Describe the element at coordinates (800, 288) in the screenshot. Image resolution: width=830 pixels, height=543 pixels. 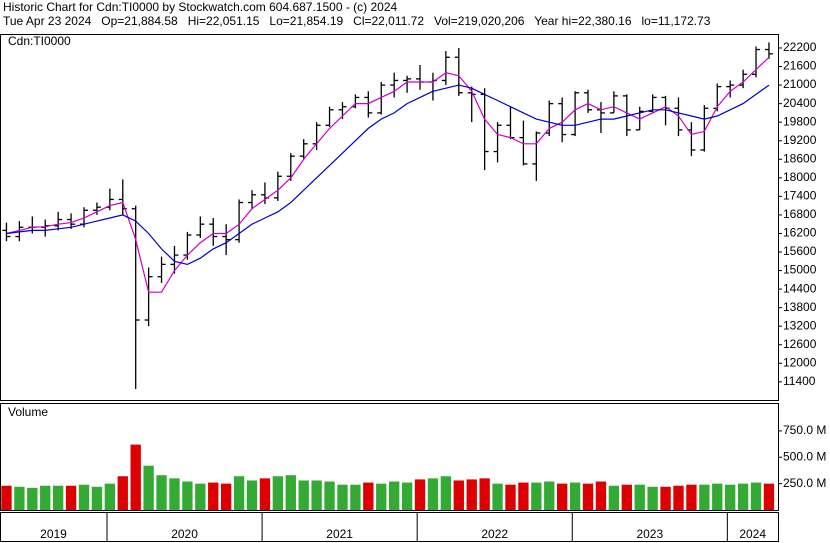
I see `y-tick-label: 14400` at that location.